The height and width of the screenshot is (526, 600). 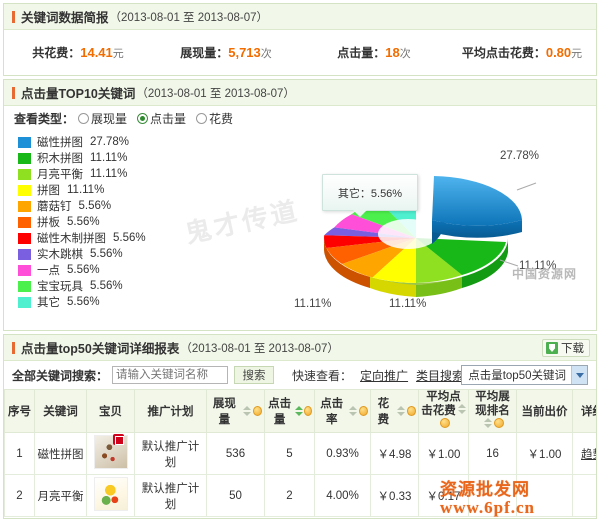 I want to click on legend-item: 其它 5.56%, so click(x=98, y=302).